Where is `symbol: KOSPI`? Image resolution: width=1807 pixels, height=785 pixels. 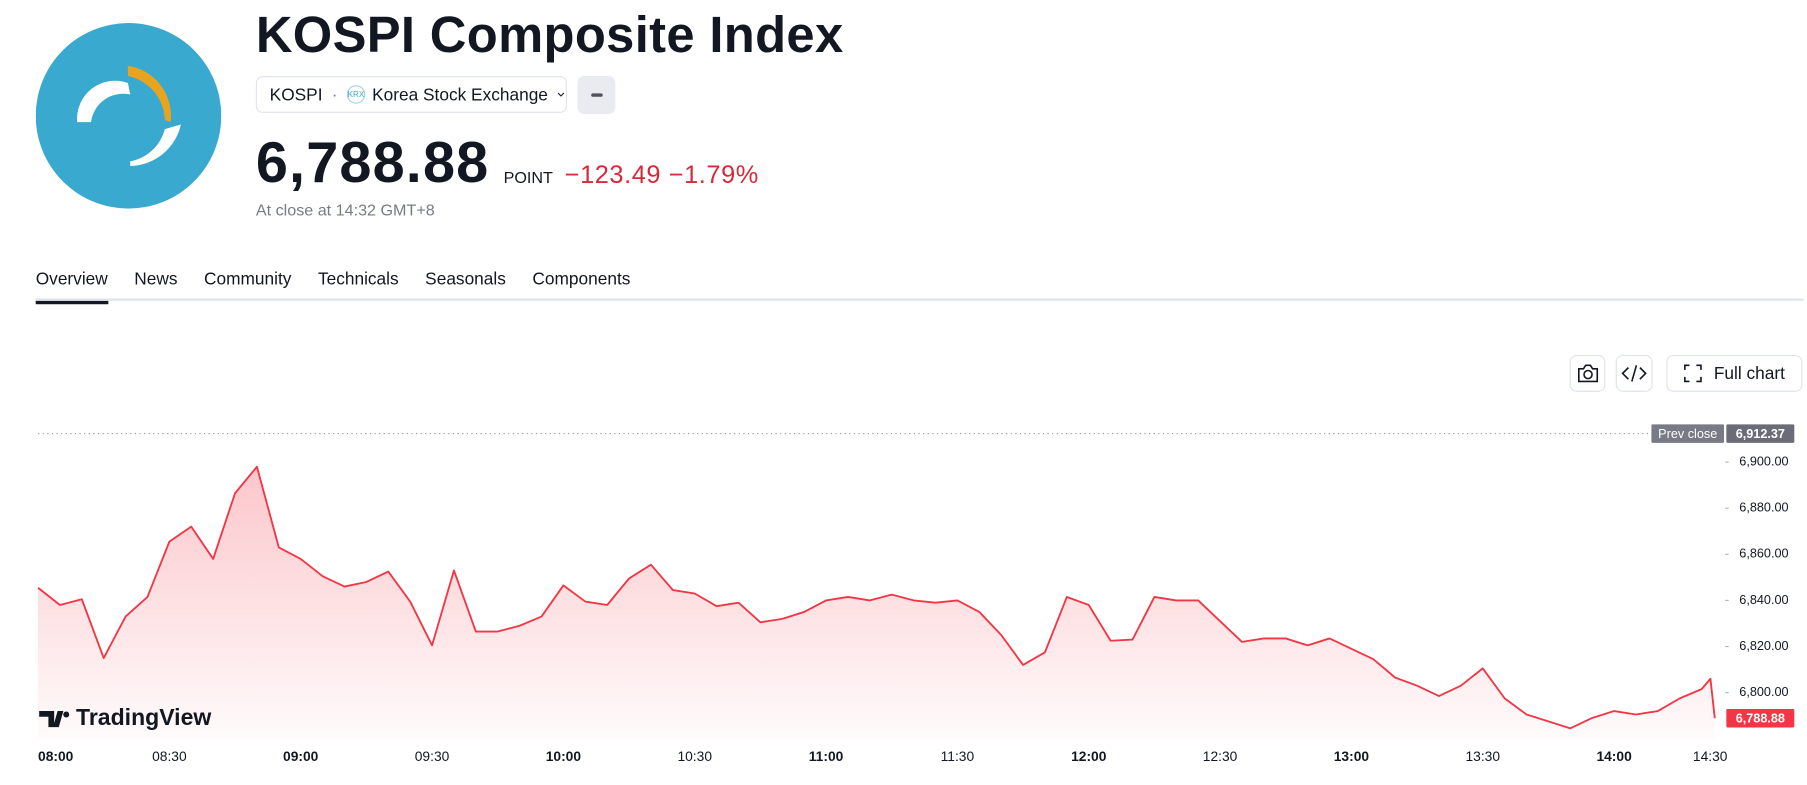
symbol: KOSPI is located at coordinates (296, 94).